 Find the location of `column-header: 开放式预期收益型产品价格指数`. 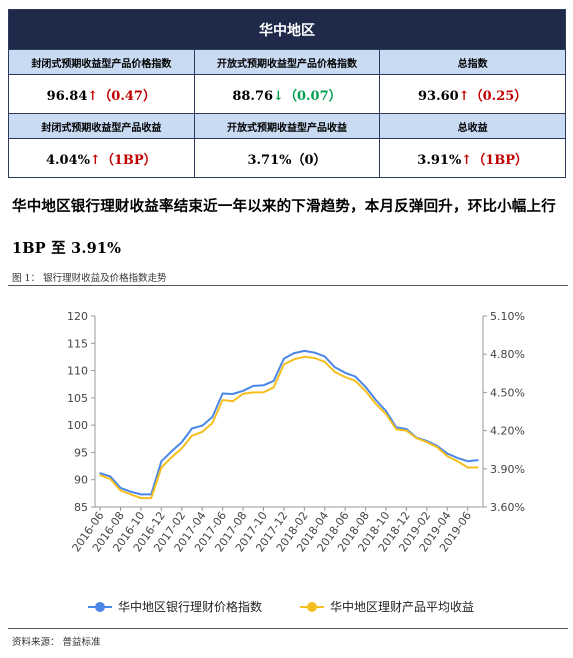

column-header: 开放式预期收益型产品价格指数 is located at coordinates (287, 62).